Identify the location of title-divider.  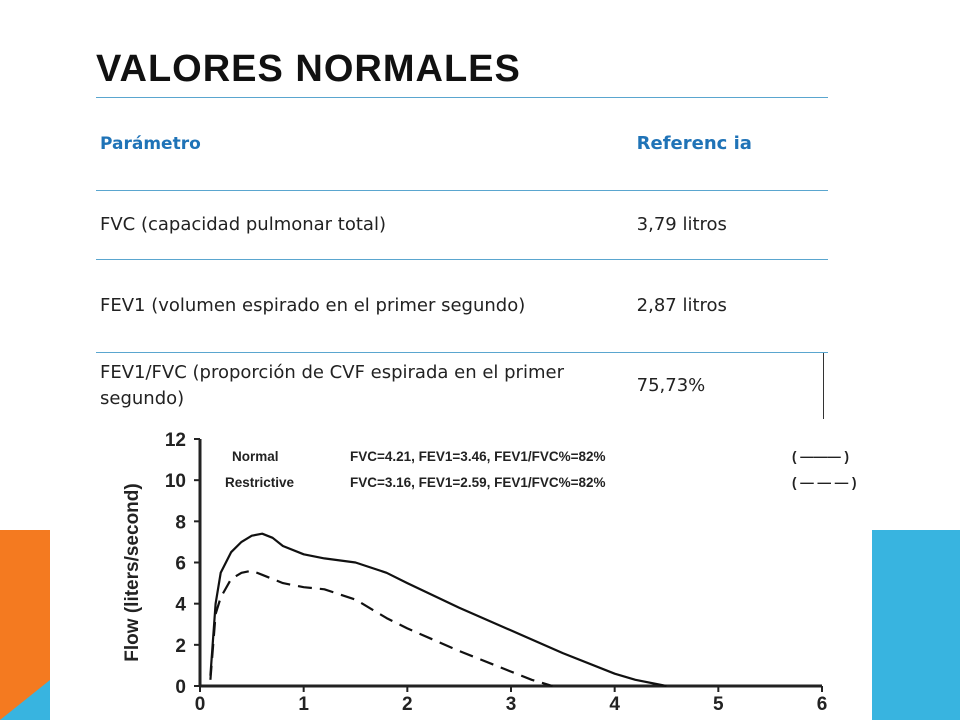
(462, 97).